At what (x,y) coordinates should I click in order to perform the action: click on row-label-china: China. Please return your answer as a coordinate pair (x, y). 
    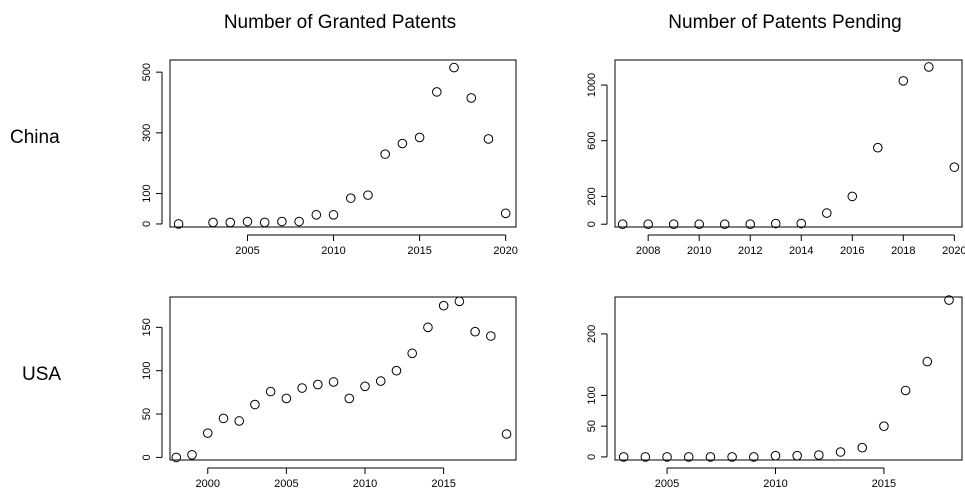
    Looking at the image, I should click on (35, 137).